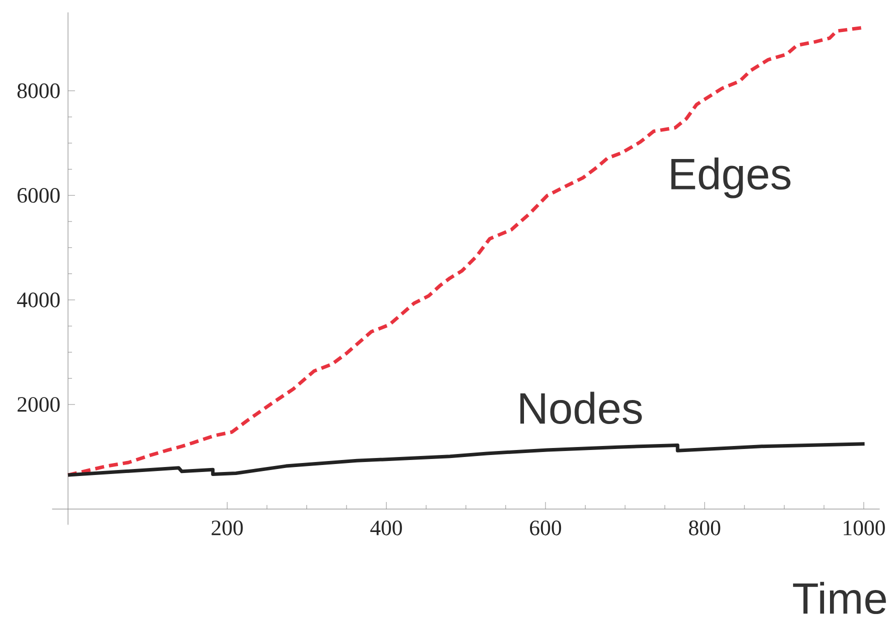 This screenshot has height=619, width=894. Describe the element at coordinates (864, 528) in the screenshot. I see `x-tick-label: 1000` at that location.